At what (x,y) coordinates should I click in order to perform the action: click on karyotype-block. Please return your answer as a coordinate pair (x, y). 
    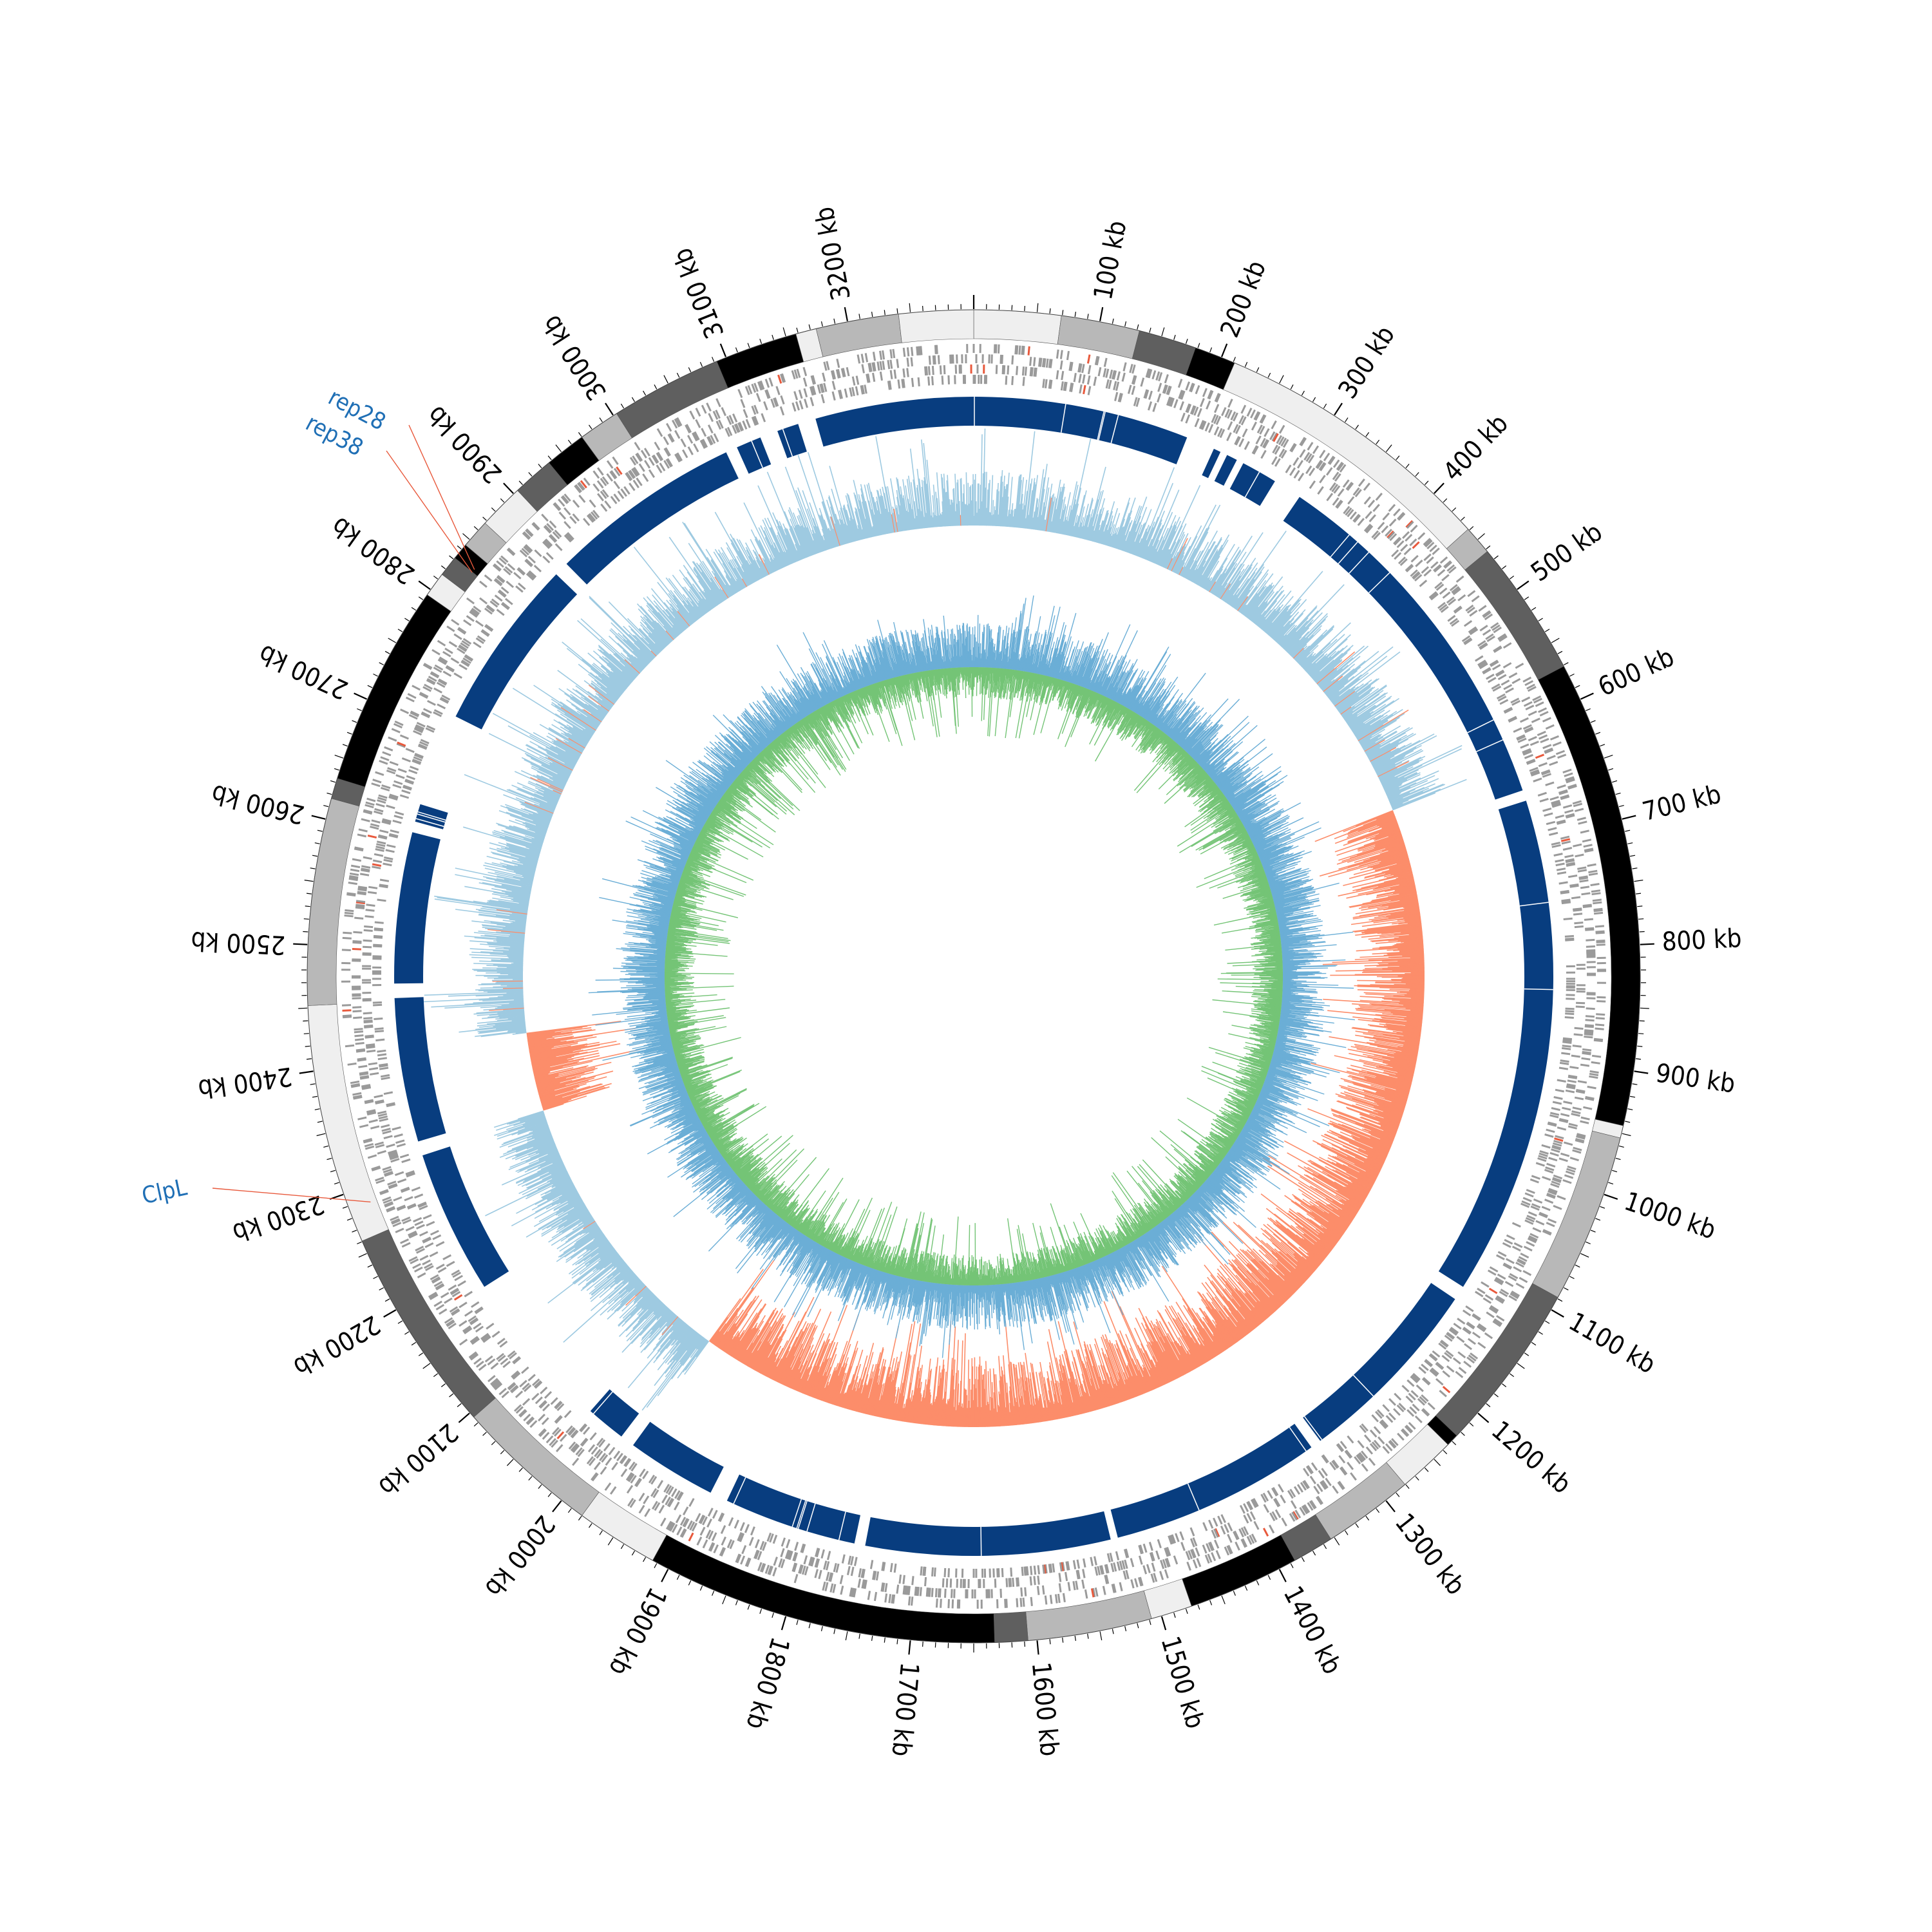
    Looking at the image, I should click on (1010, 1627).